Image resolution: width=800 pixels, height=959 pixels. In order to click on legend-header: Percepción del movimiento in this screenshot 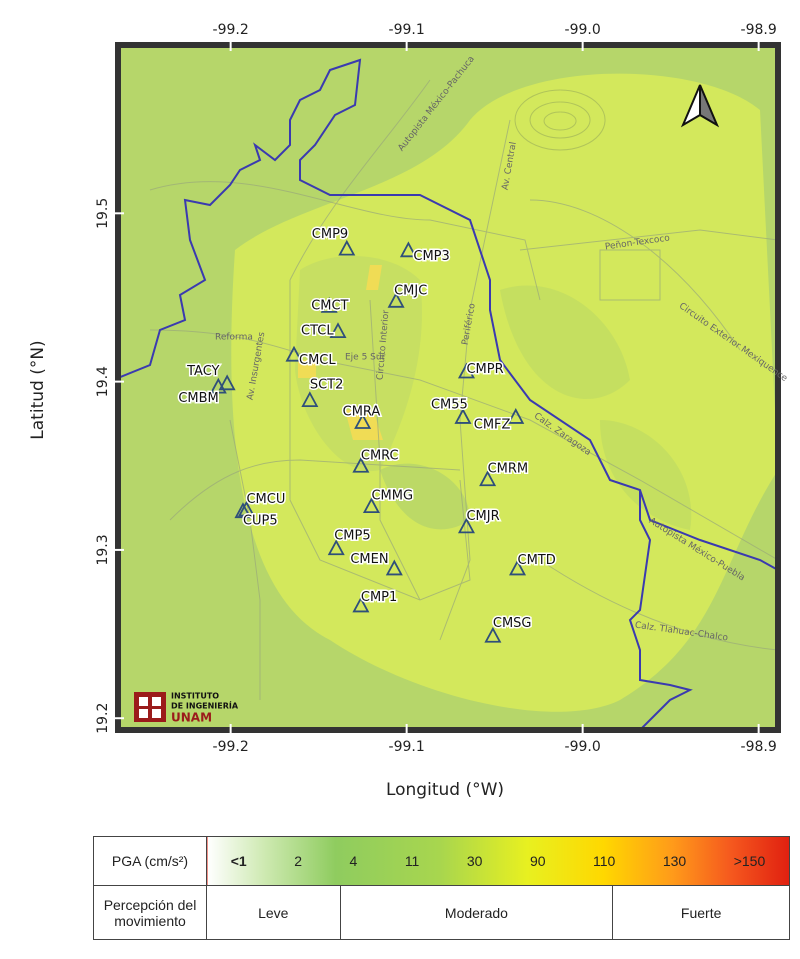, I will do `click(150, 912)`.